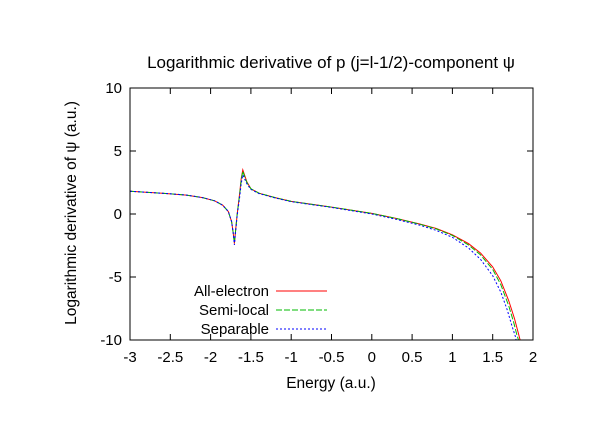 The image size is (612, 428). I want to click on y-axis-label: Logarithmic derivative of ψ (a.u.), so click(71, 213).